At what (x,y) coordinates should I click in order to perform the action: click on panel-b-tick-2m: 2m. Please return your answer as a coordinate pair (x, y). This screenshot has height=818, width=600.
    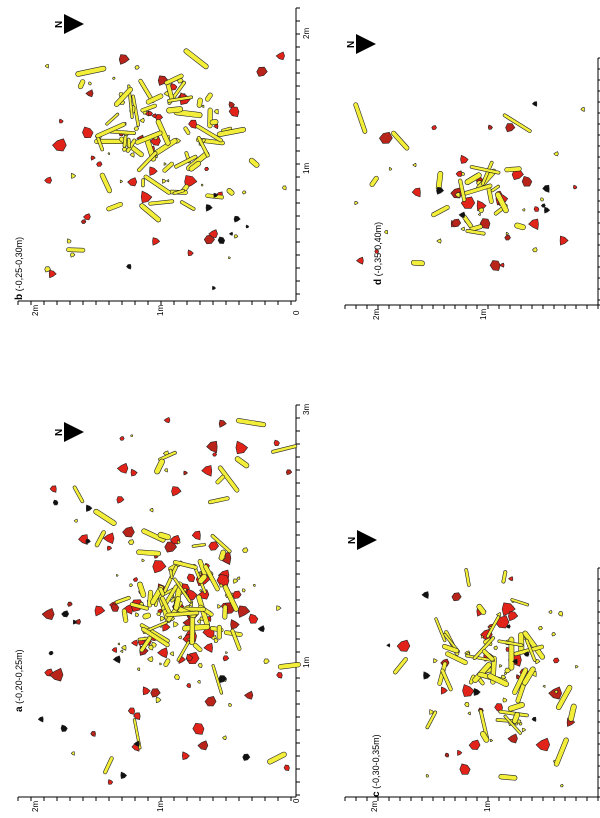
    Looking at the image, I should click on (35, 310).